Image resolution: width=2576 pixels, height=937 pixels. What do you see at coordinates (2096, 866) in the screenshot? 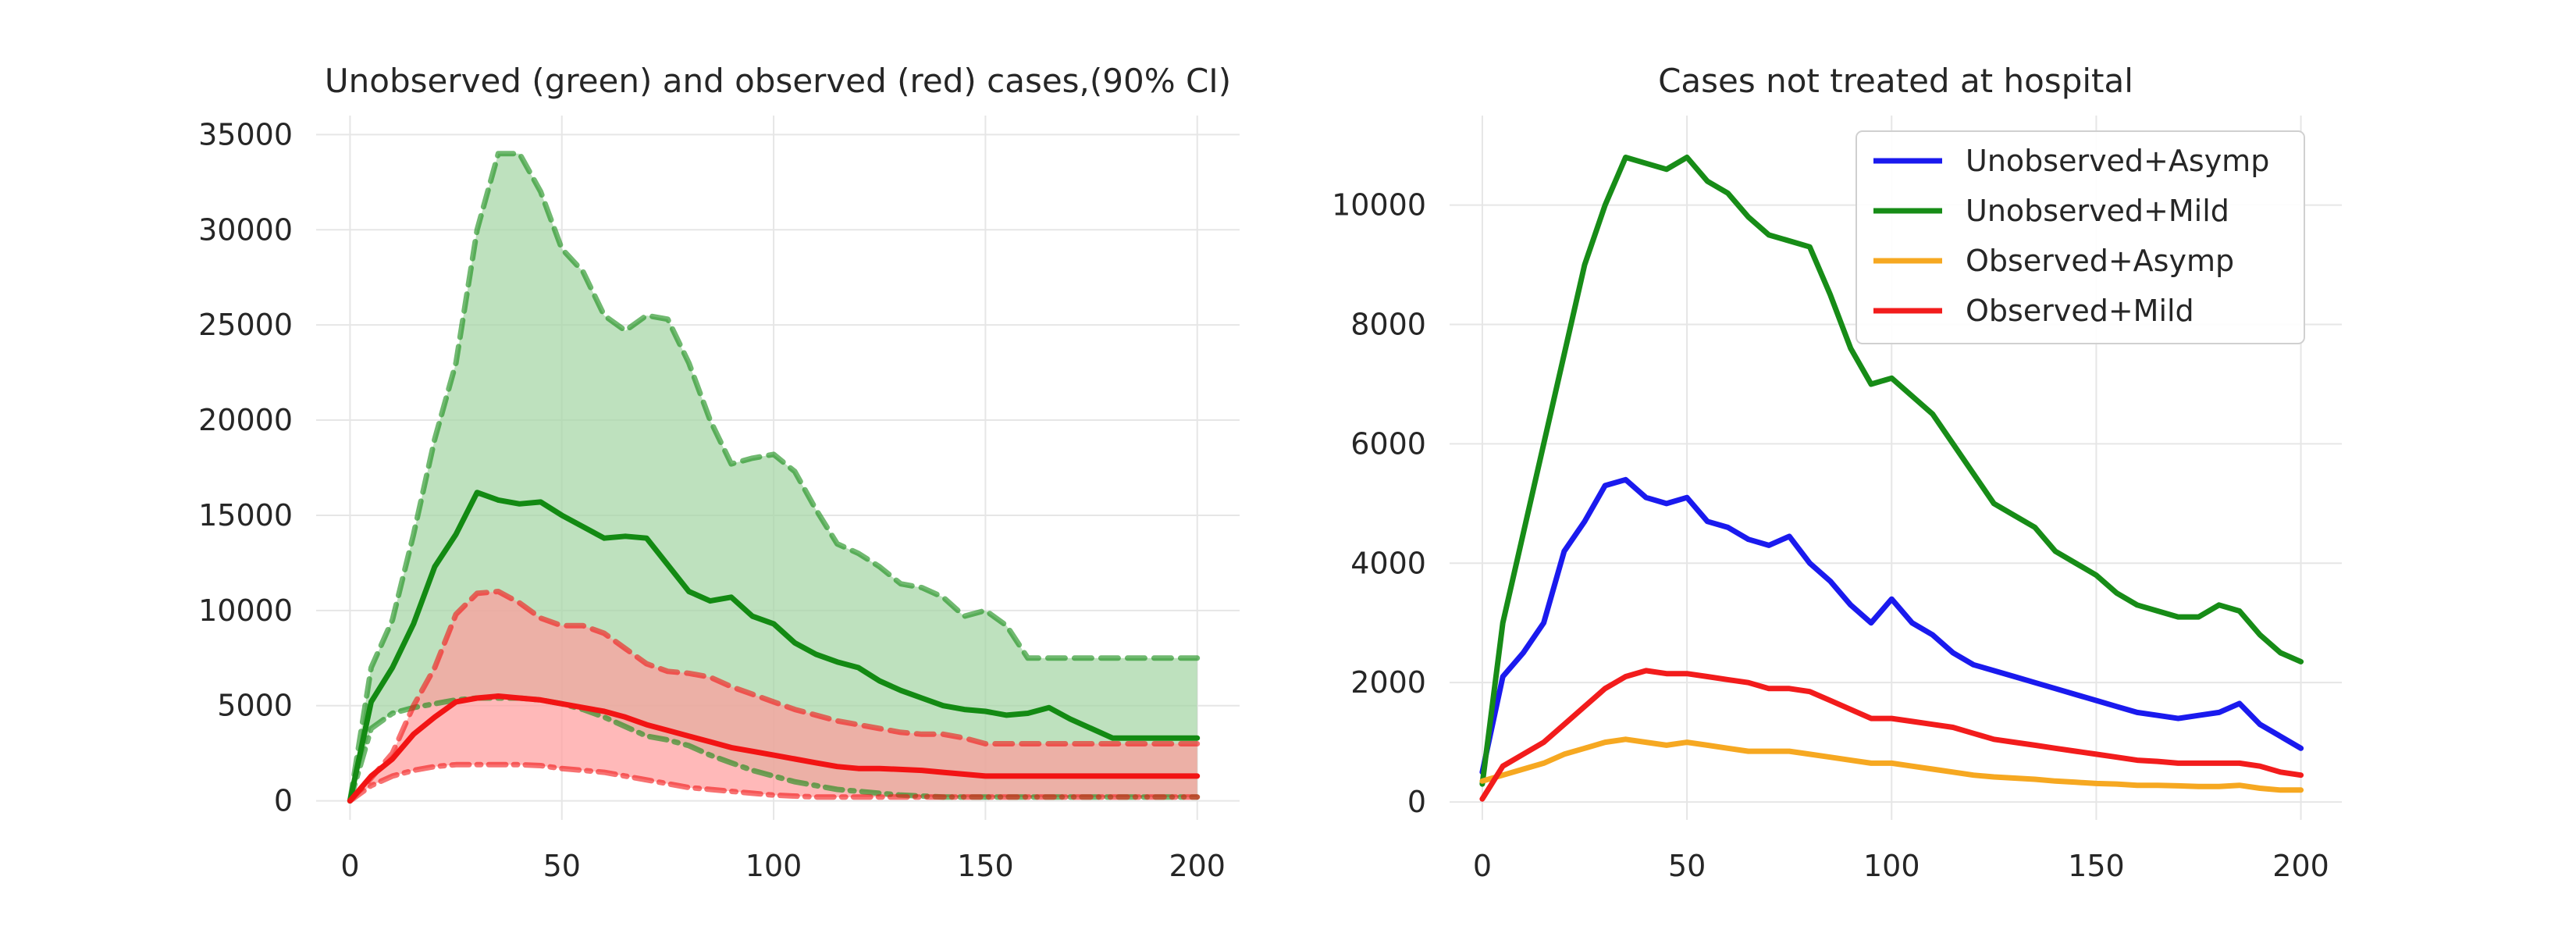
I see `right-x-tick-label: 150` at bounding box center [2096, 866].